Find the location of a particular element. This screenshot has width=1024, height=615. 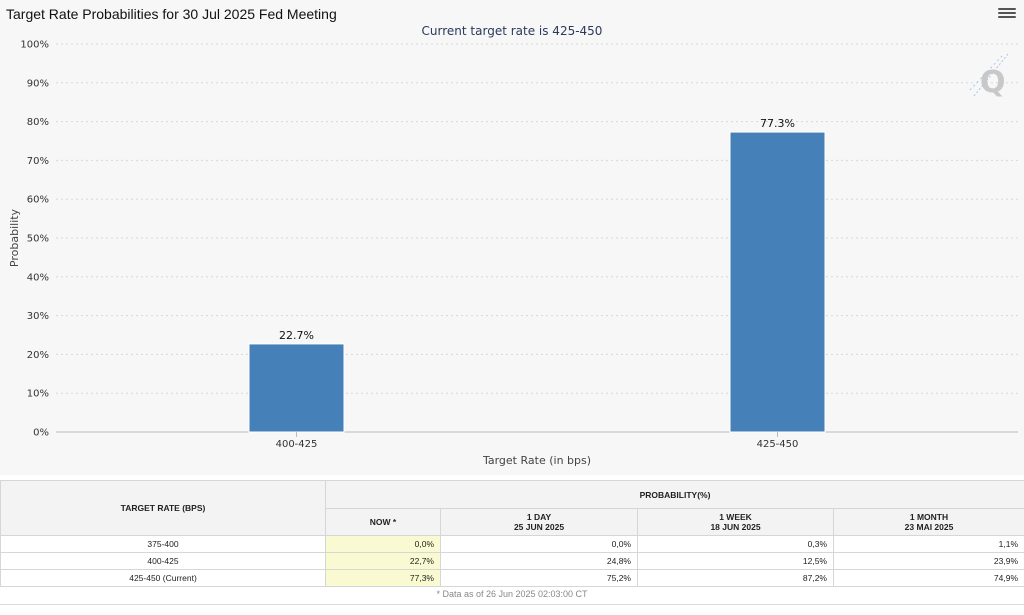

data-label: 77.3% is located at coordinates (777, 123).